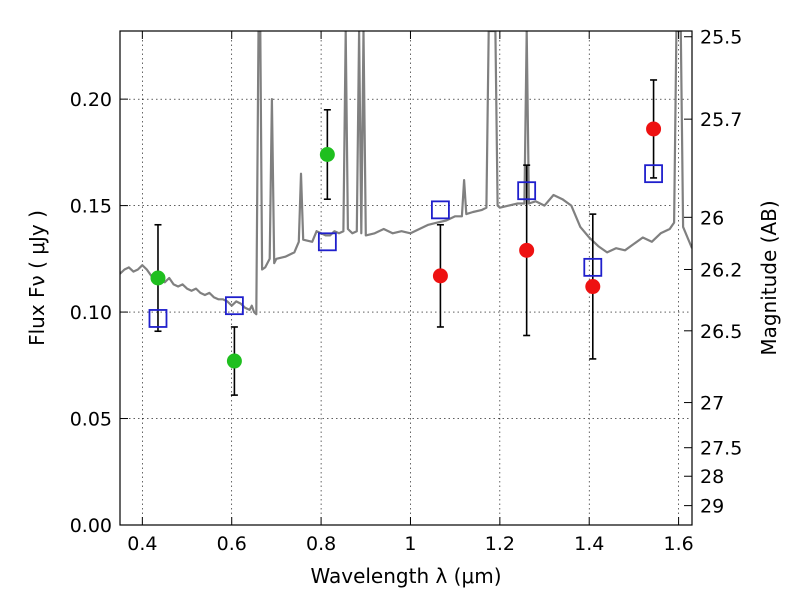  I want to click on y-tick-label: 0.20, so click(91, 100).